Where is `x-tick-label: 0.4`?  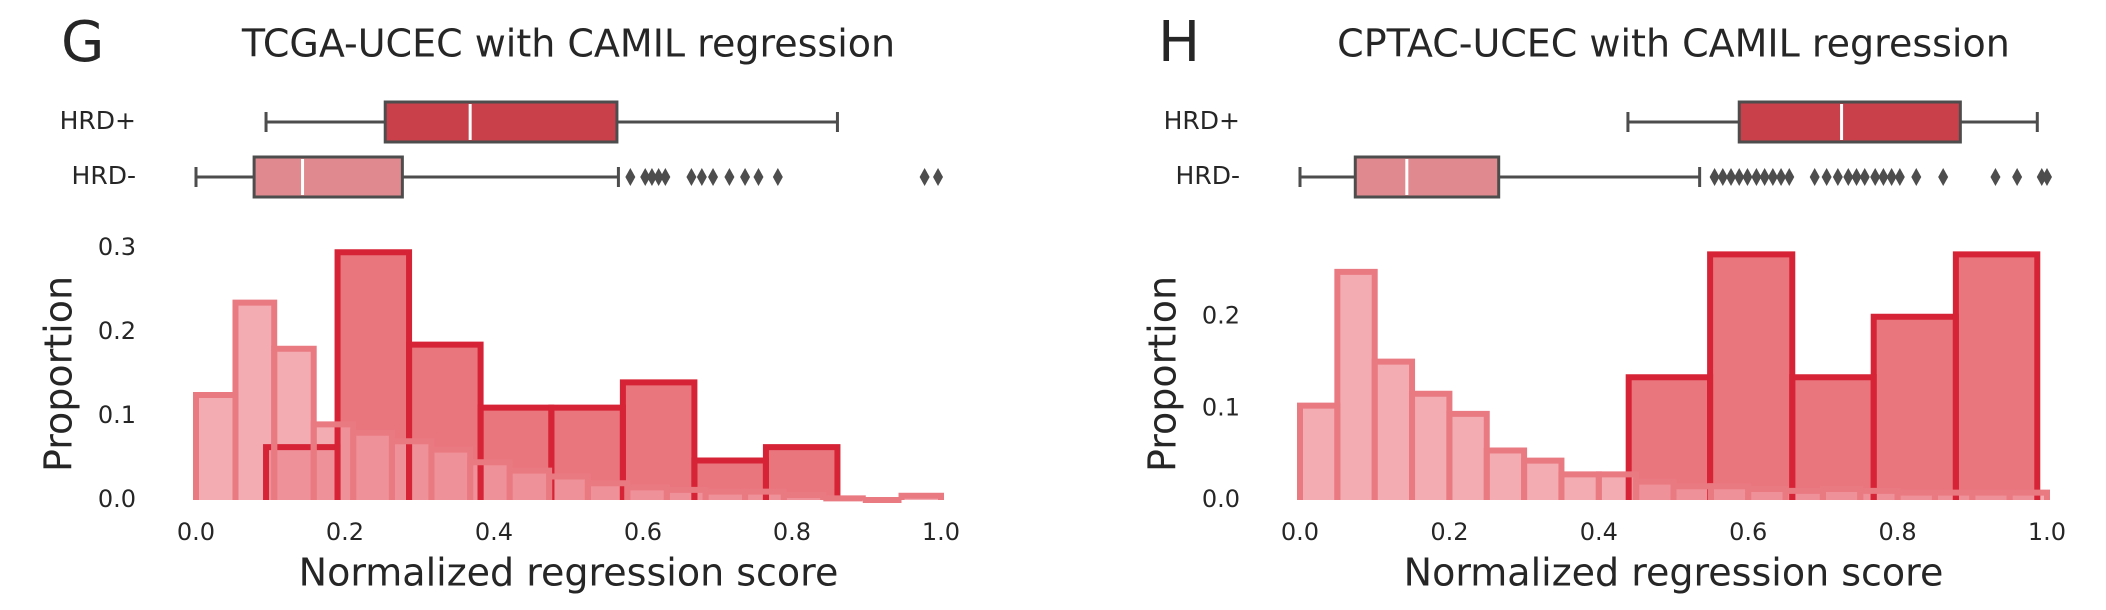 x-tick-label: 0.4 is located at coordinates (1599, 532).